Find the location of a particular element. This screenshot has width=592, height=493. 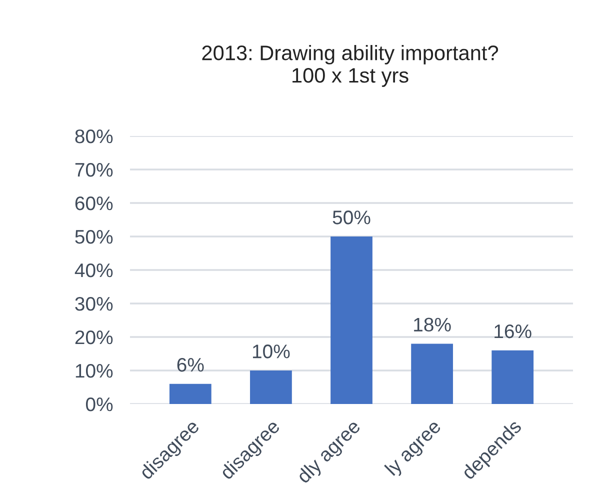

y-tick-label: 0% is located at coordinates (99, 404).